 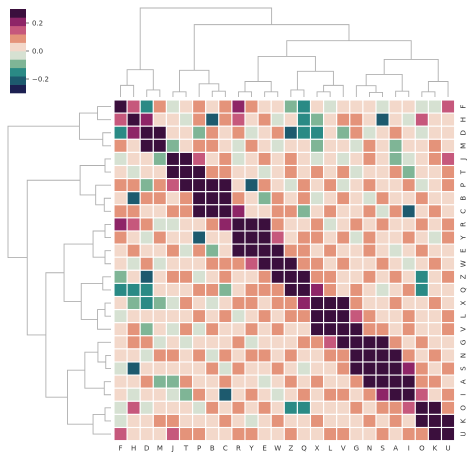 What do you see at coordinates (343, 250) in the screenshot?
I see `heatmap-cell-E-V` at bounding box center [343, 250].